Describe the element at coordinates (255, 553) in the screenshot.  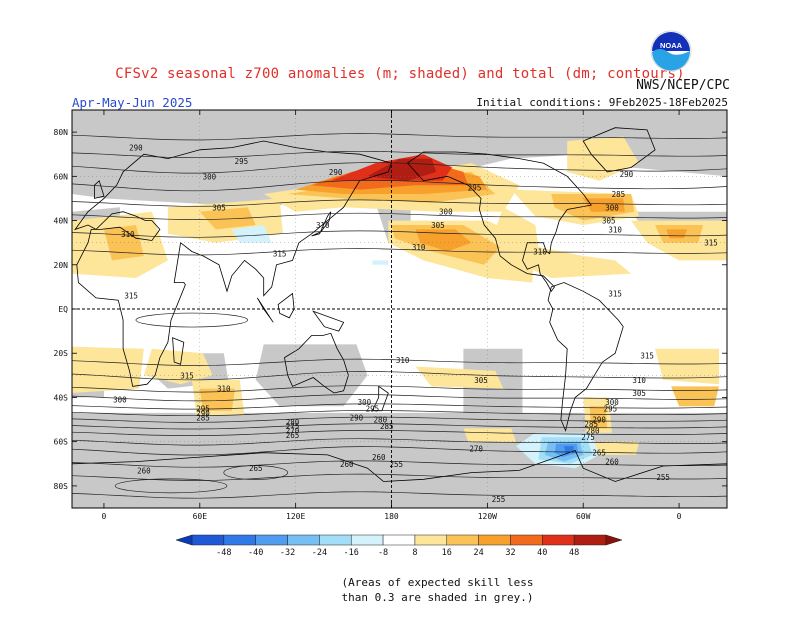
I see `colorbar-label: -40` at that location.